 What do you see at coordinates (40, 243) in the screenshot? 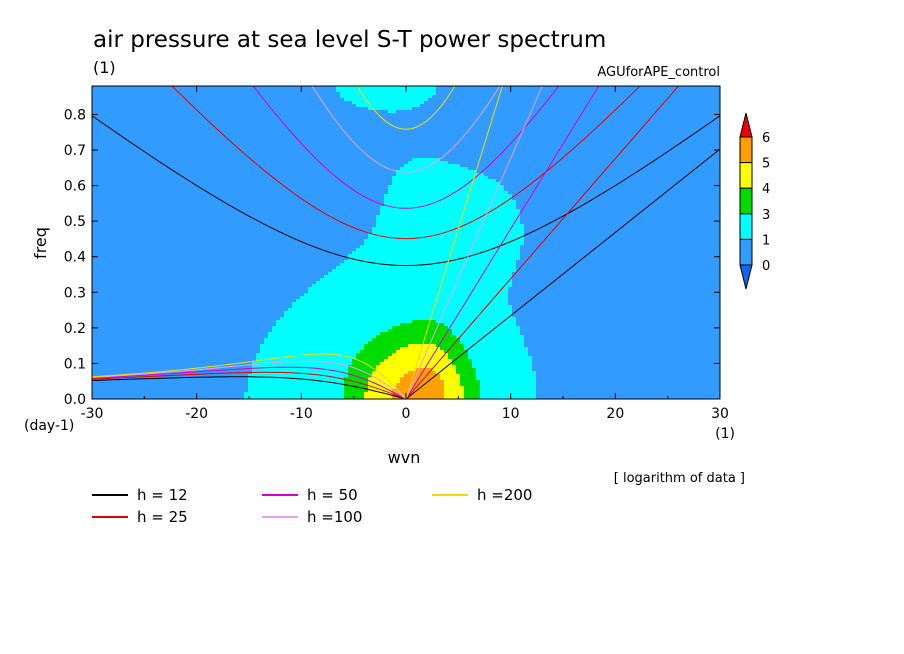
I see `y-axis-label: freq` at bounding box center [40, 243].